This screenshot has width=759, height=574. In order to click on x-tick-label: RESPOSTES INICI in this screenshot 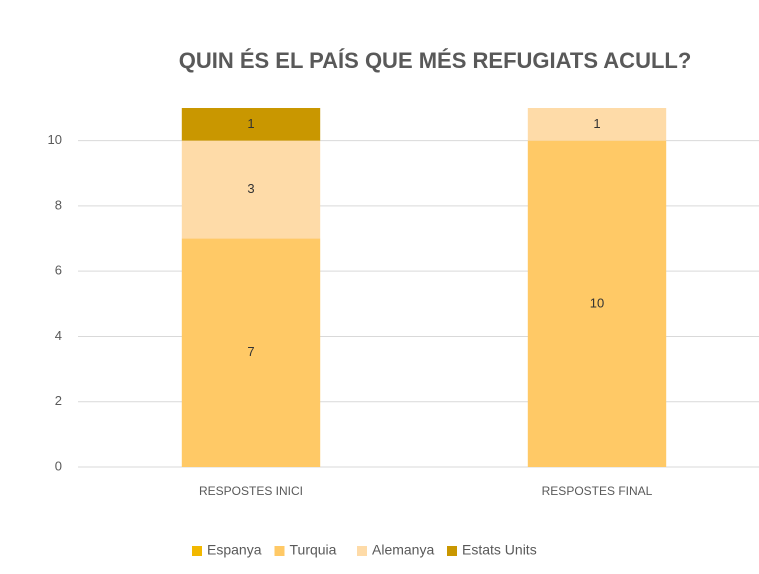, I will do `click(251, 491)`.